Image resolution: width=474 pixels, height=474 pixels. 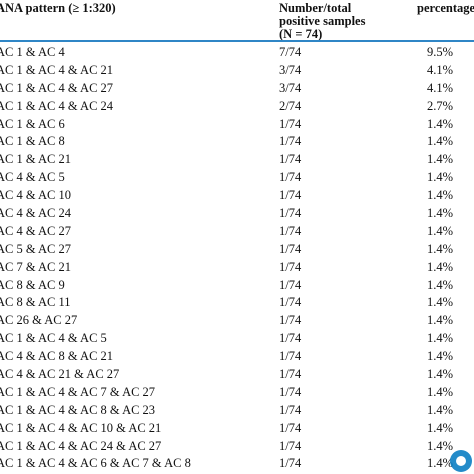 What do you see at coordinates (237, 429) in the screenshot?
I see `table-row: AC 1 & AC 4 & AC 10 & AC 21 1/74 1.4%` at bounding box center [237, 429].